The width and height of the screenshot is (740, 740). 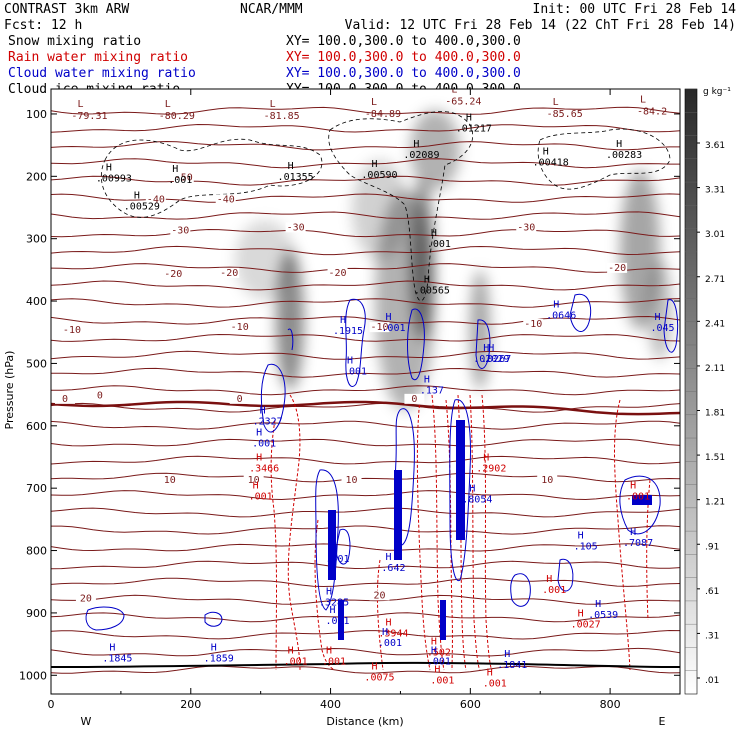 I want to click on cloud-water-core, so click(x=642, y=500).